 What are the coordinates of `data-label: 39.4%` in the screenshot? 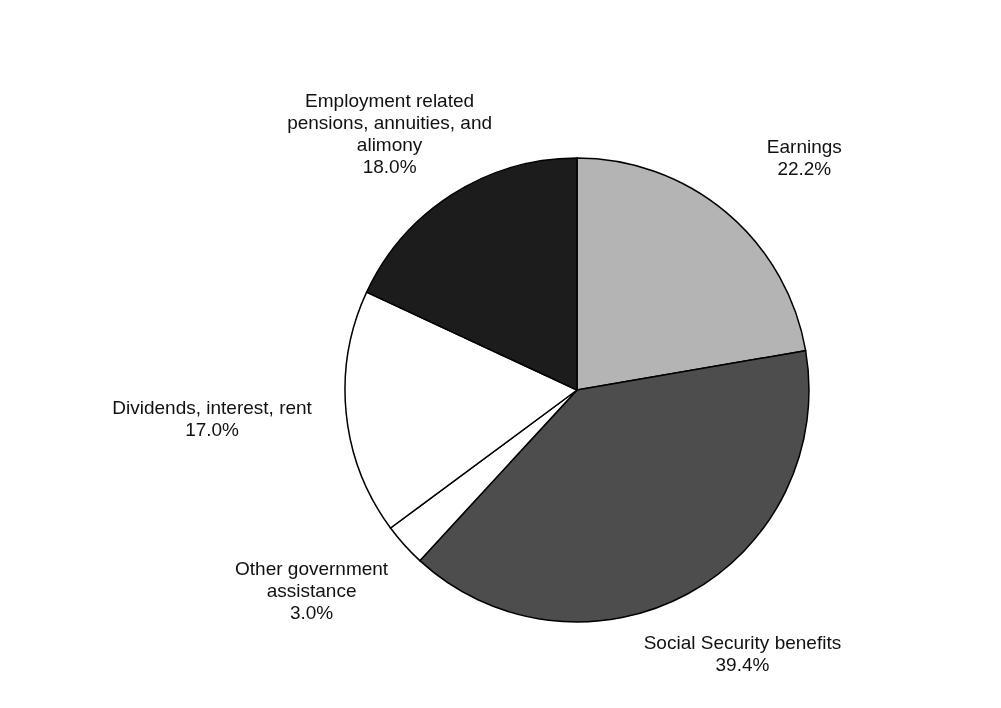 It's located at (742, 665).